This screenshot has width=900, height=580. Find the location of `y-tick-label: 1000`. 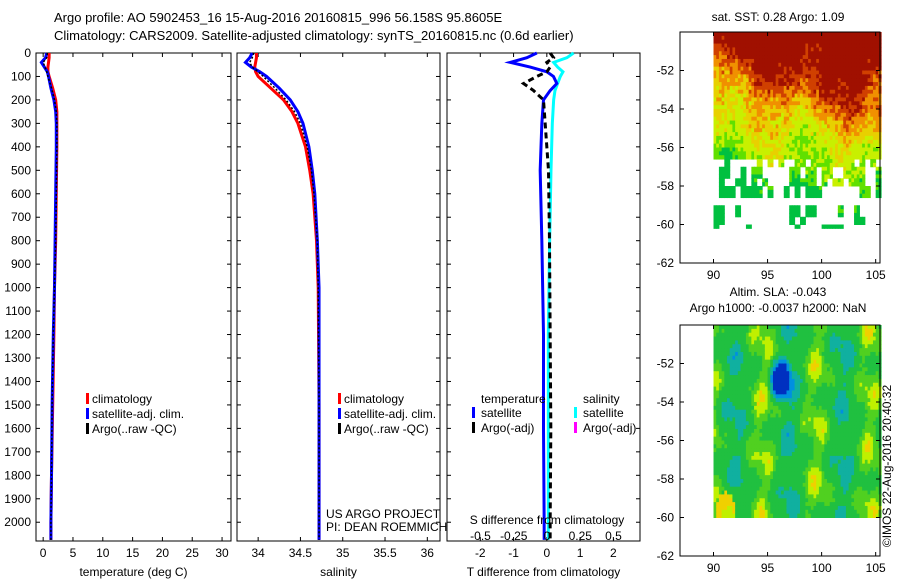

y-tick-label: 1000 is located at coordinates (17, 288).